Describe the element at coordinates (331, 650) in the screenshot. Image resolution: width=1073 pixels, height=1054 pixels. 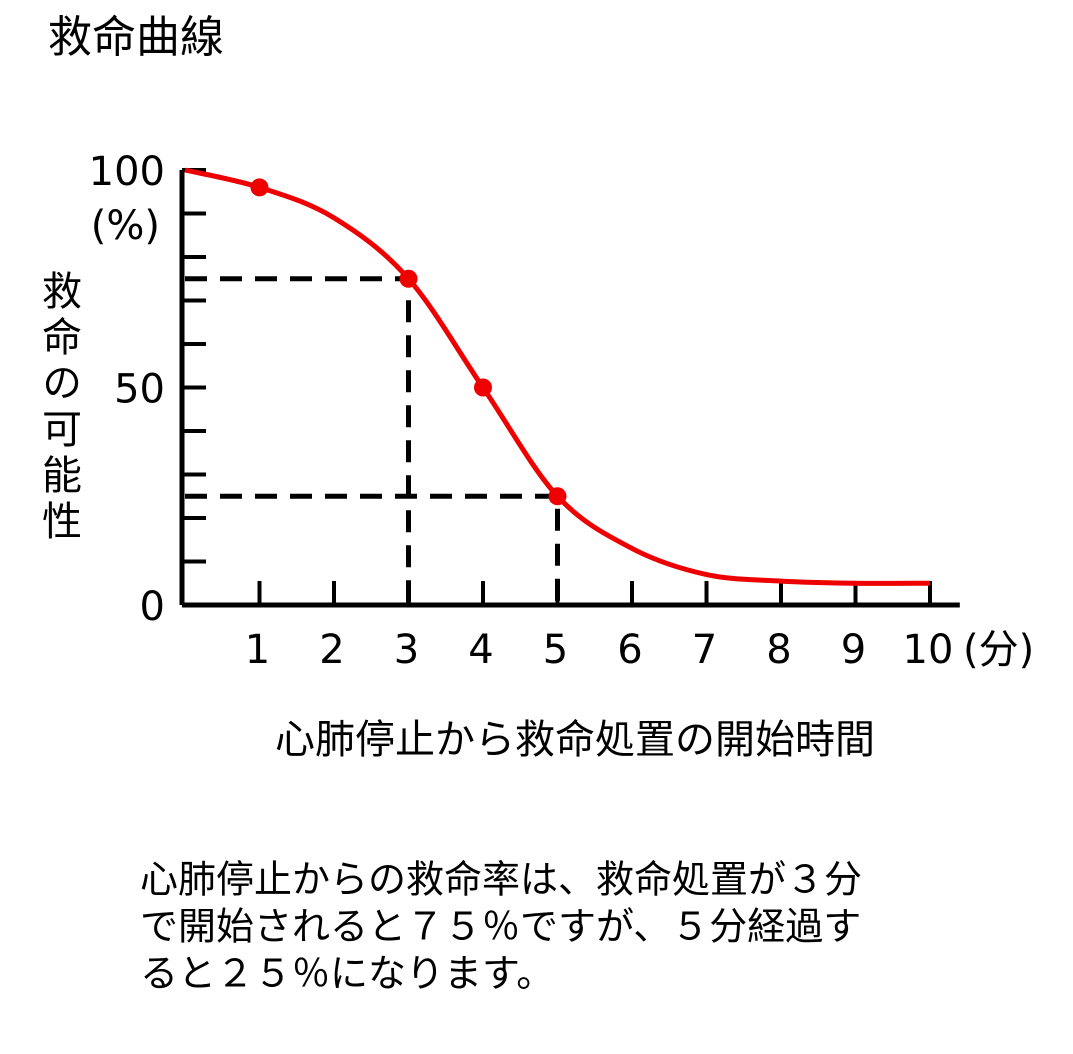
I see `x-tick-label: 2` at that location.